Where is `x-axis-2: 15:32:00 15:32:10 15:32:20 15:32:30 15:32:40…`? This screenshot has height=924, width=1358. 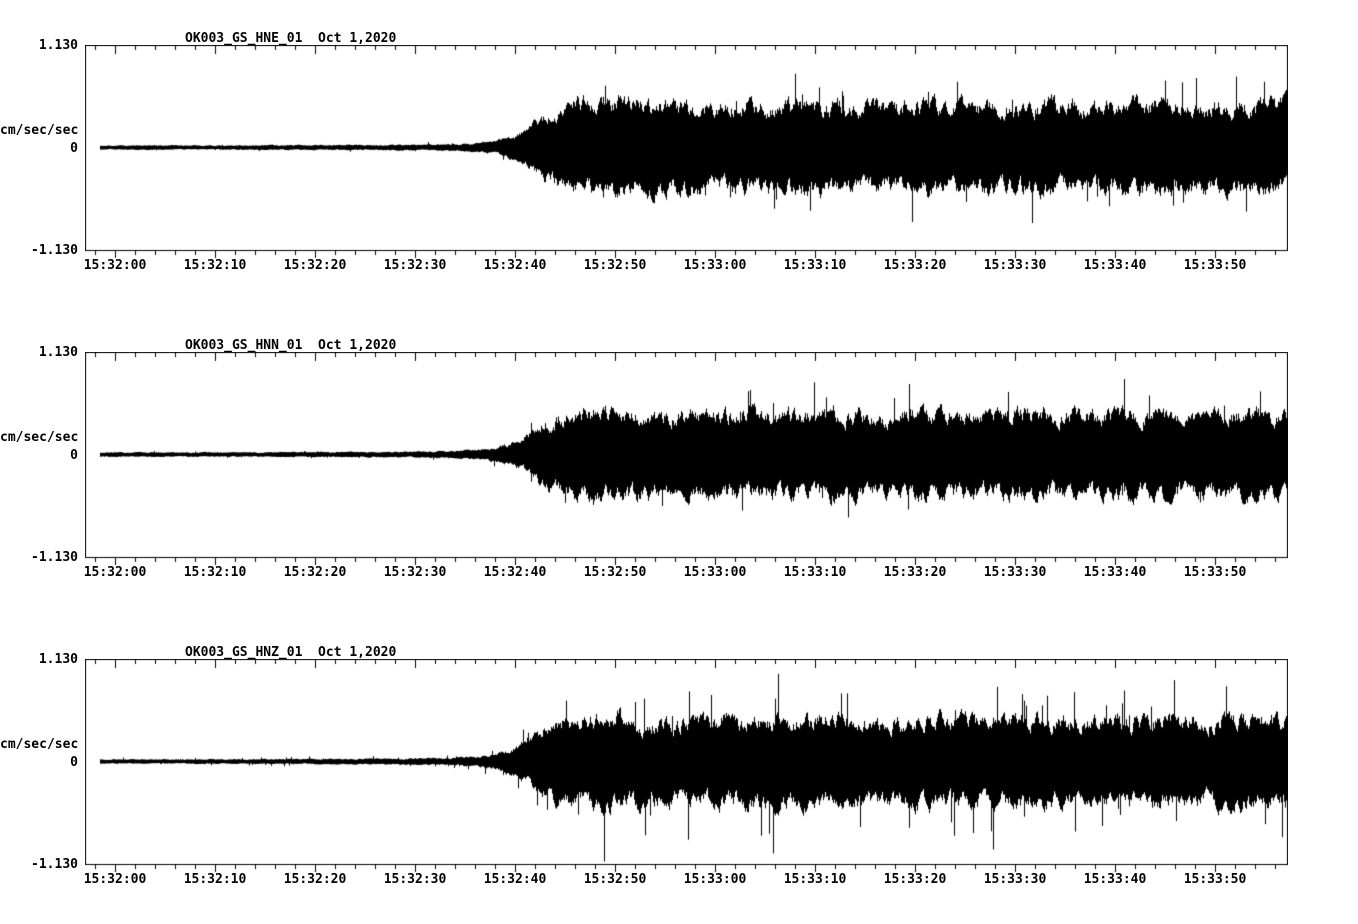 x-axis-2: 15:32:00 15:32:10 15:32:20 15:32:30 15:32:40… is located at coordinates (679, 880).